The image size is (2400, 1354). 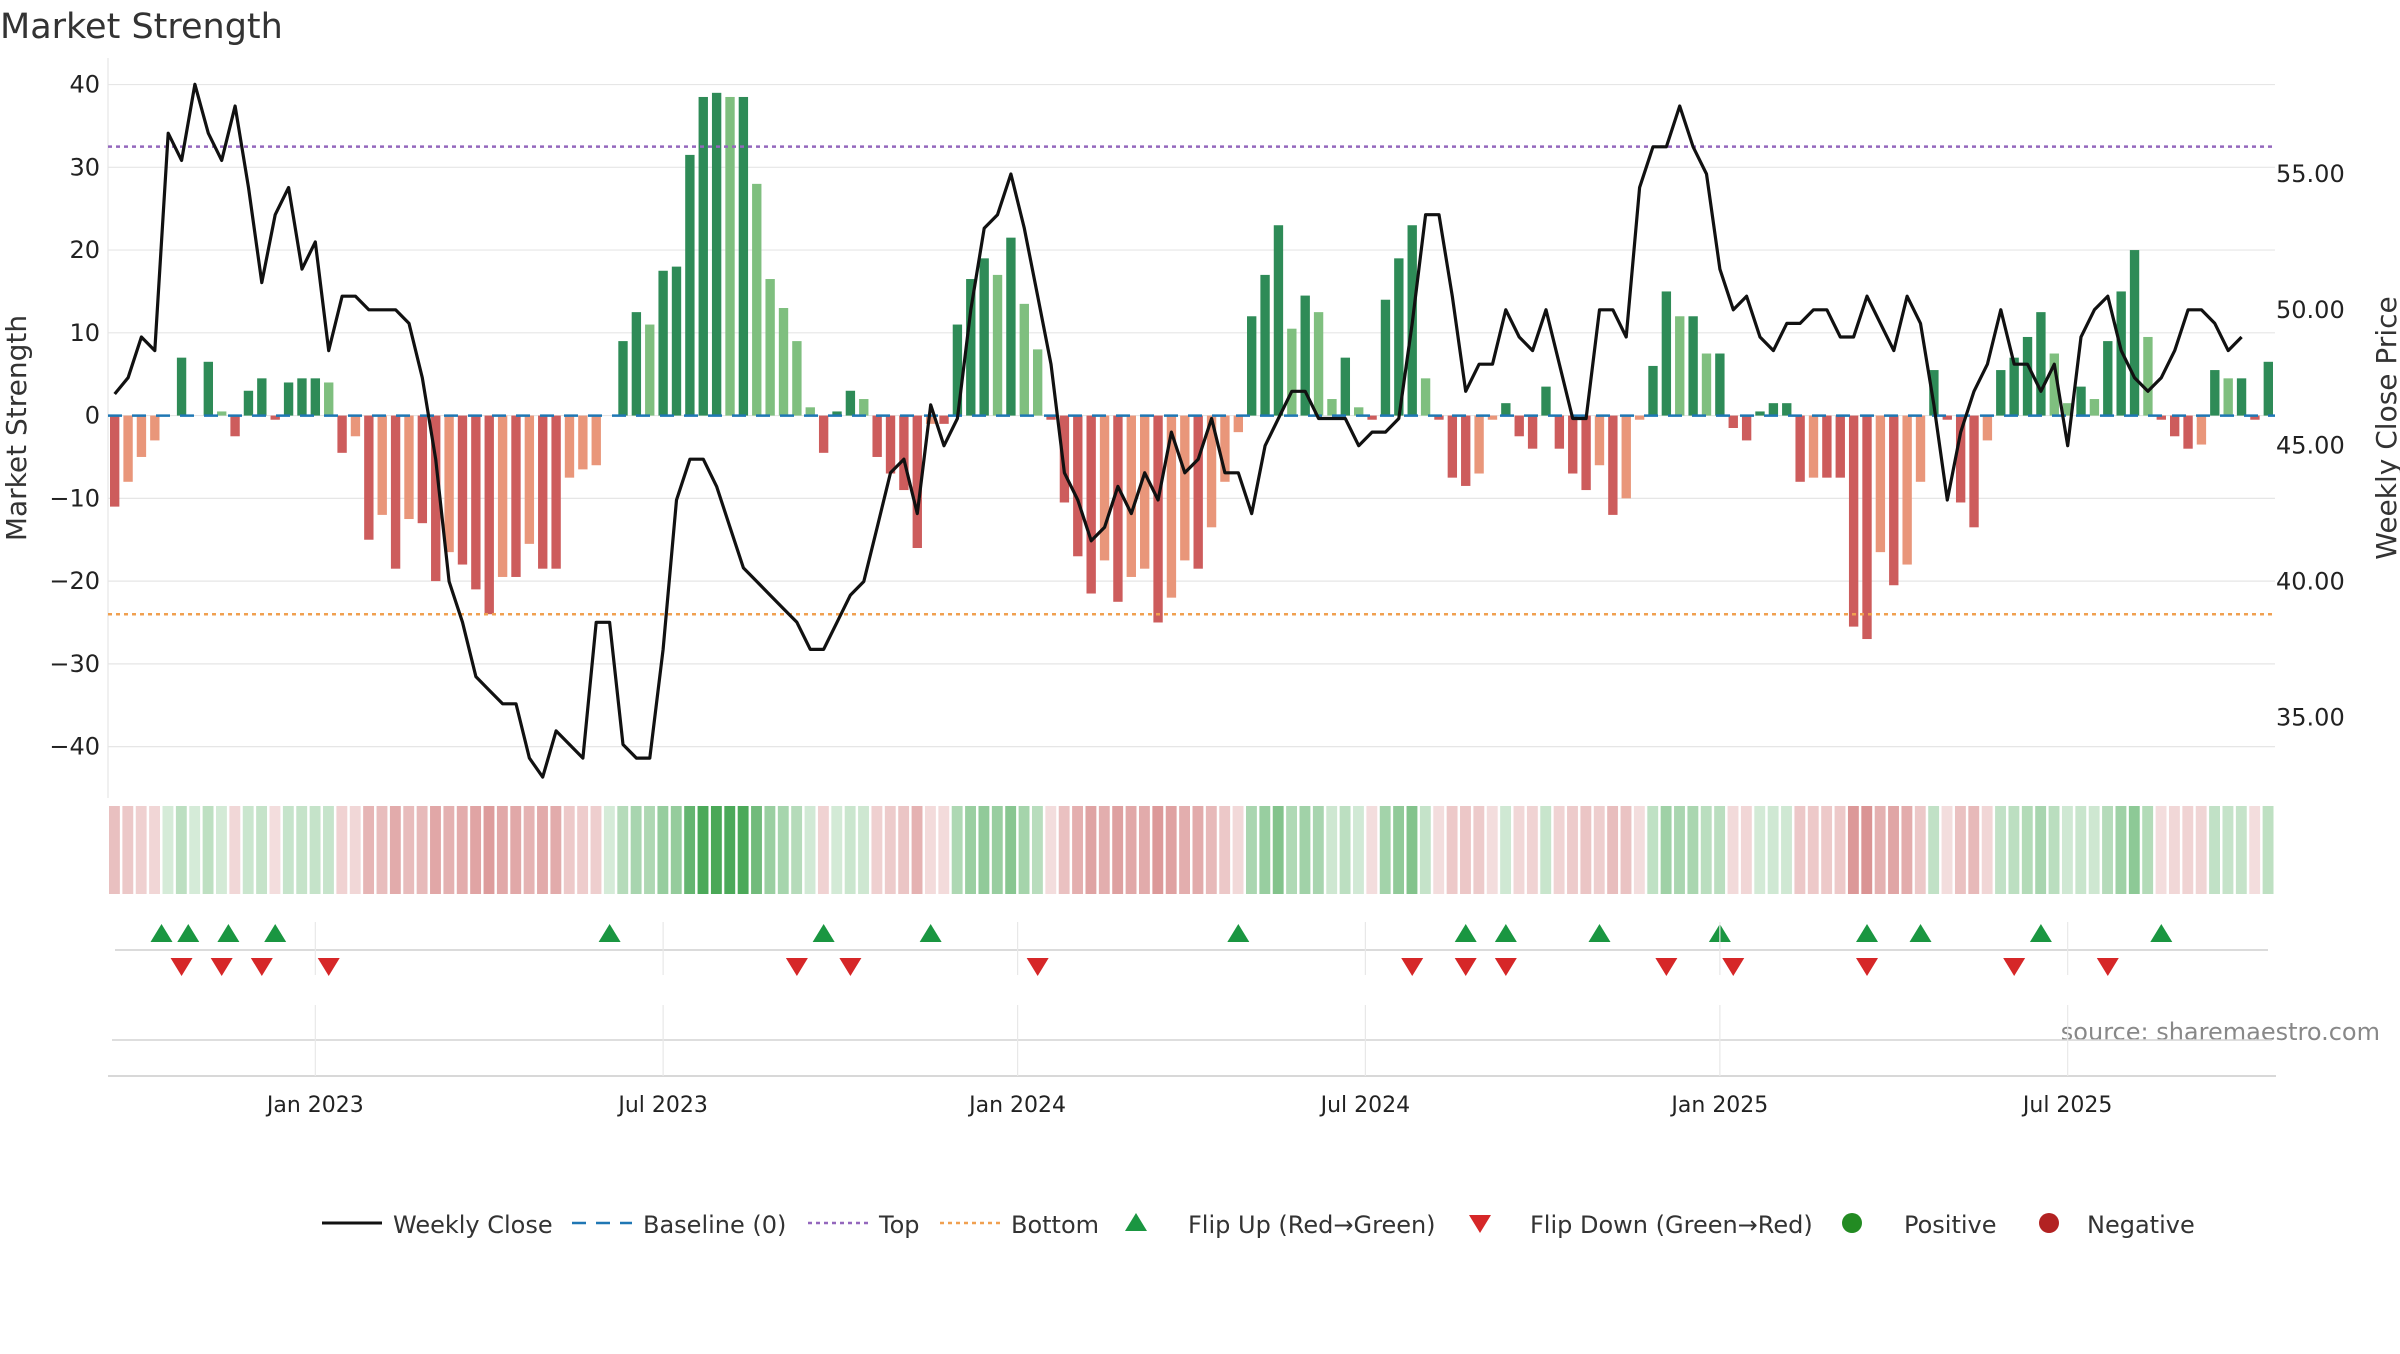 What do you see at coordinates (2141, 1225) in the screenshot?
I see `legend-label: Negative` at bounding box center [2141, 1225].